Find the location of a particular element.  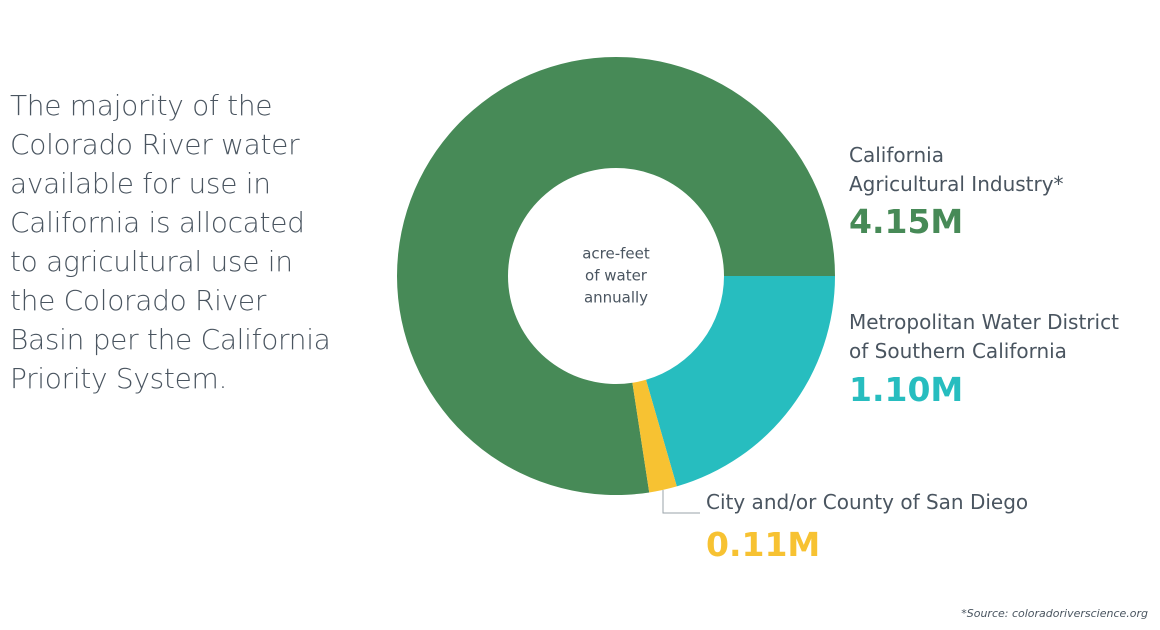

description-line: The majority of the is located at coordinates (141, 105).